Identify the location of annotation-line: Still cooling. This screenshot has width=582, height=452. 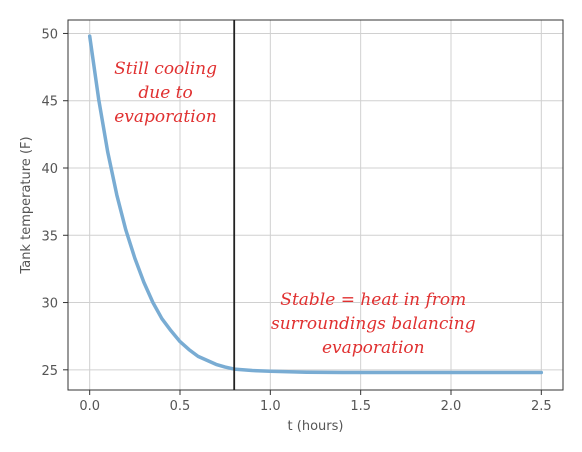
(165, 69).